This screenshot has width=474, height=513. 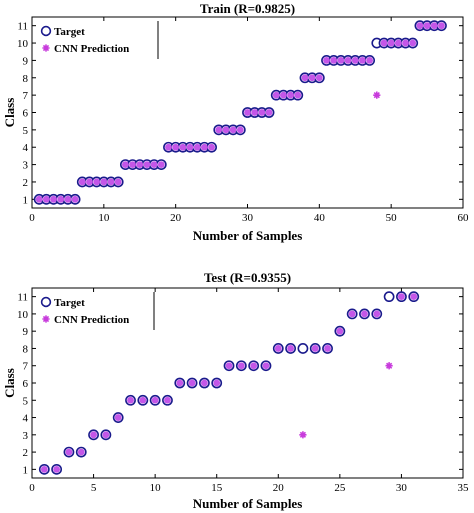 What do you see at coordinates (97, 40) in the screenshot?
I see `legend-box` at bounding box center [97, 40].